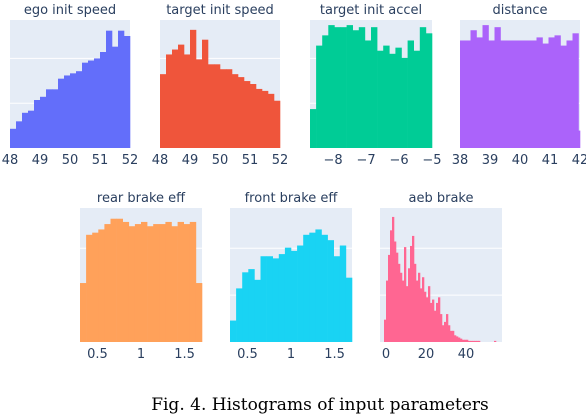  What do you see at coordinates (10, 160) in the screenshot?
I see `x-tick-label: 48` at bounding box center [10, 160].